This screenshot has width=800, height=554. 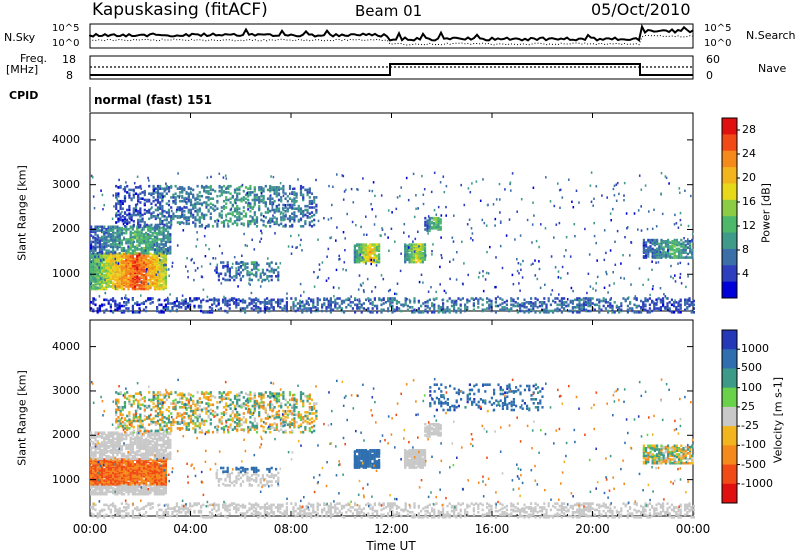 What do you see at coordinates (110, 462) in the screenshot?
I see `velocity-cell` at bounding box center [110, 462].